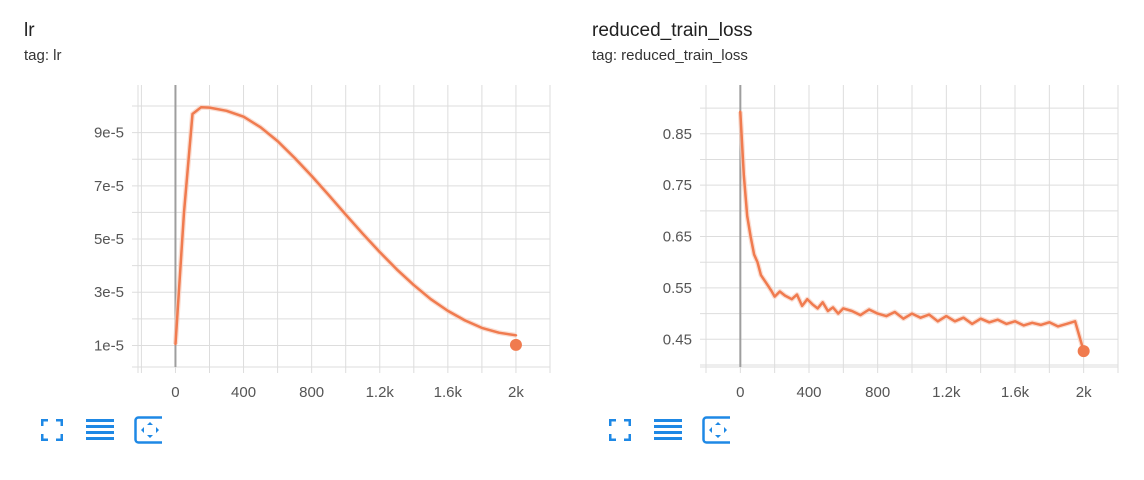  Describe the element at coordinates (672, 30) in the screenshot. I see `chart-title: reduced_train_loss` at that location.